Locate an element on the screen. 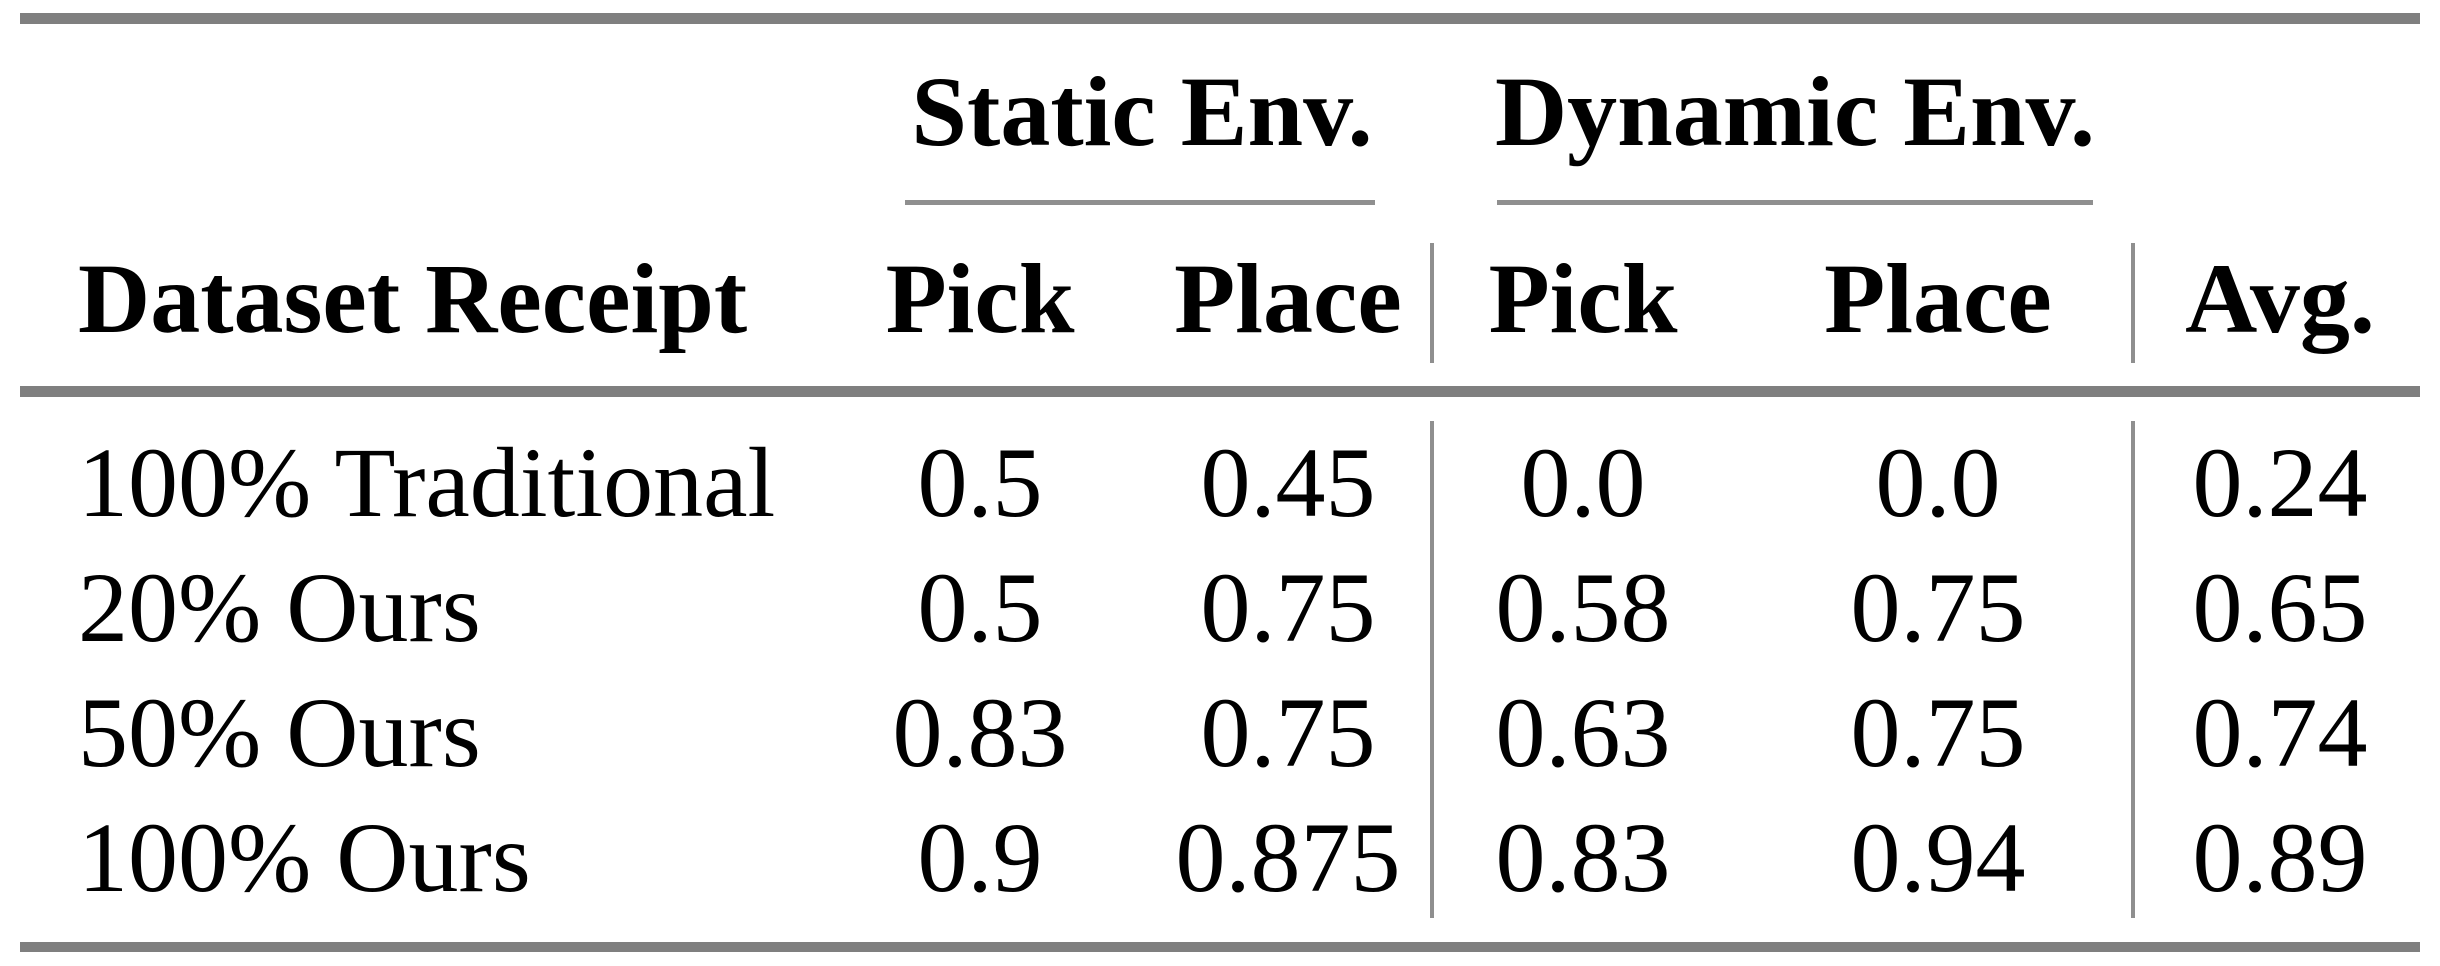 The image size is (2440, 966). row-label: 100% Ours is located at coordinates (304, 857).